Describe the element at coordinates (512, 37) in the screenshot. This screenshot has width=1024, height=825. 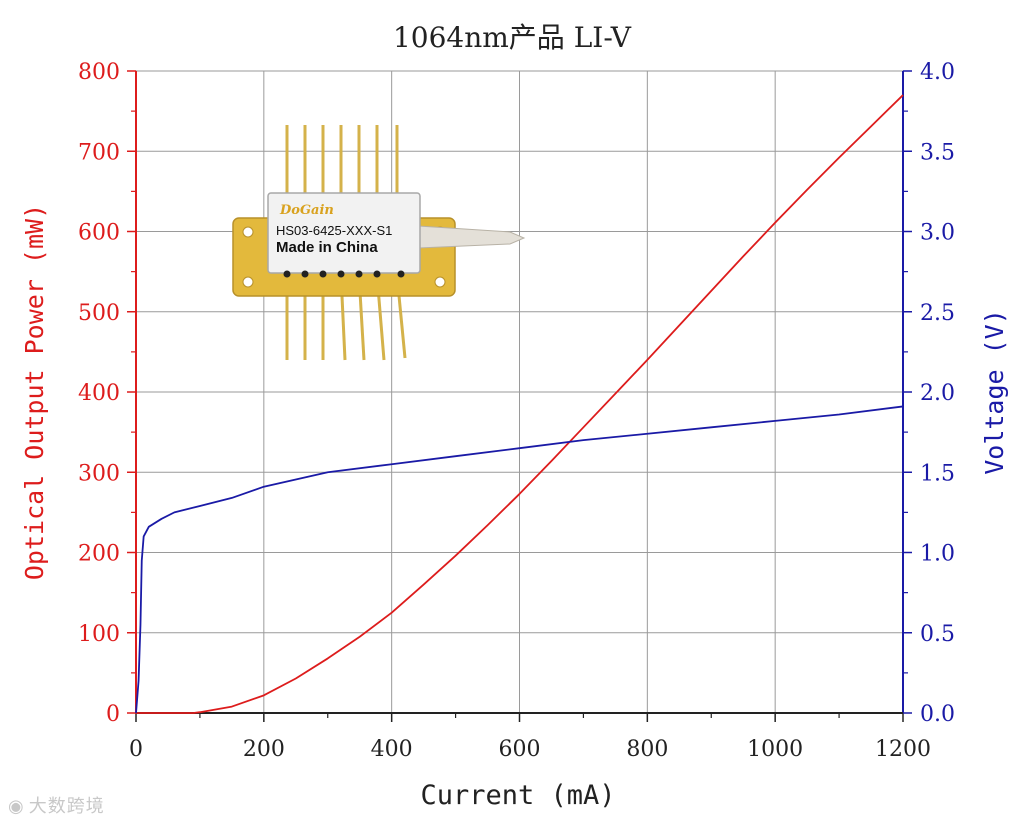
I see `chart-title: 1064nm产品 LI-V` at that location.